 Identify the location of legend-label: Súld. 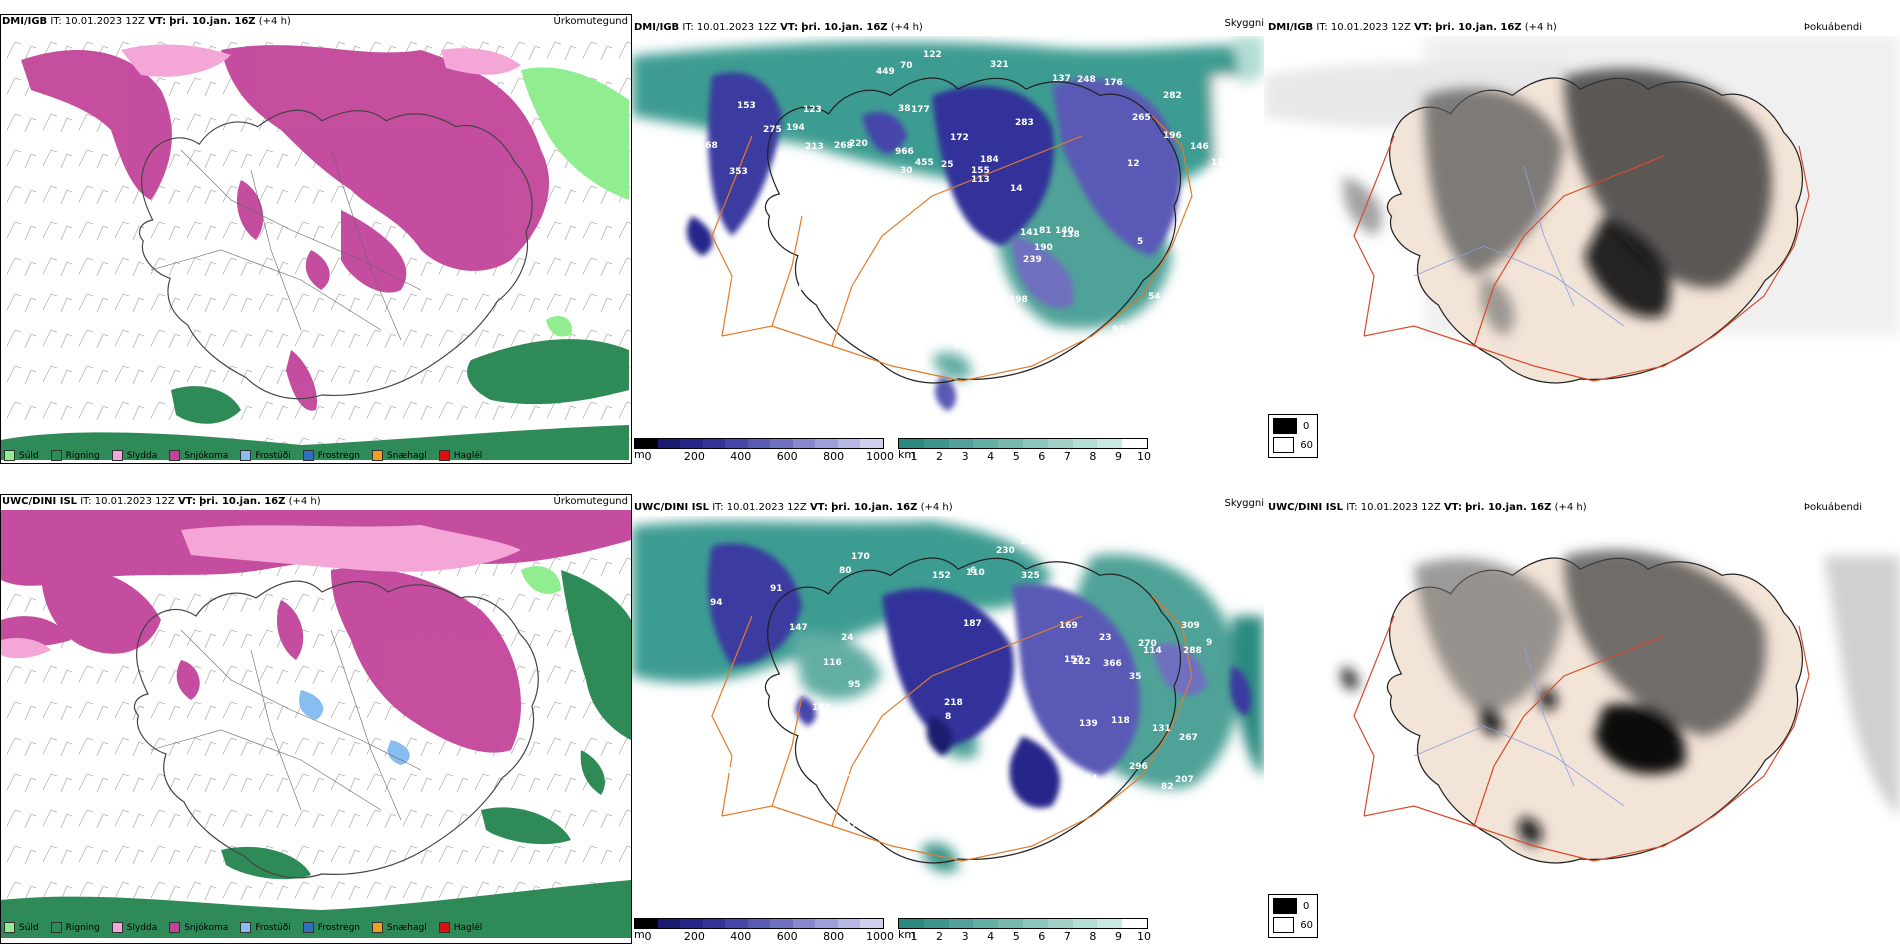
(29, 927).